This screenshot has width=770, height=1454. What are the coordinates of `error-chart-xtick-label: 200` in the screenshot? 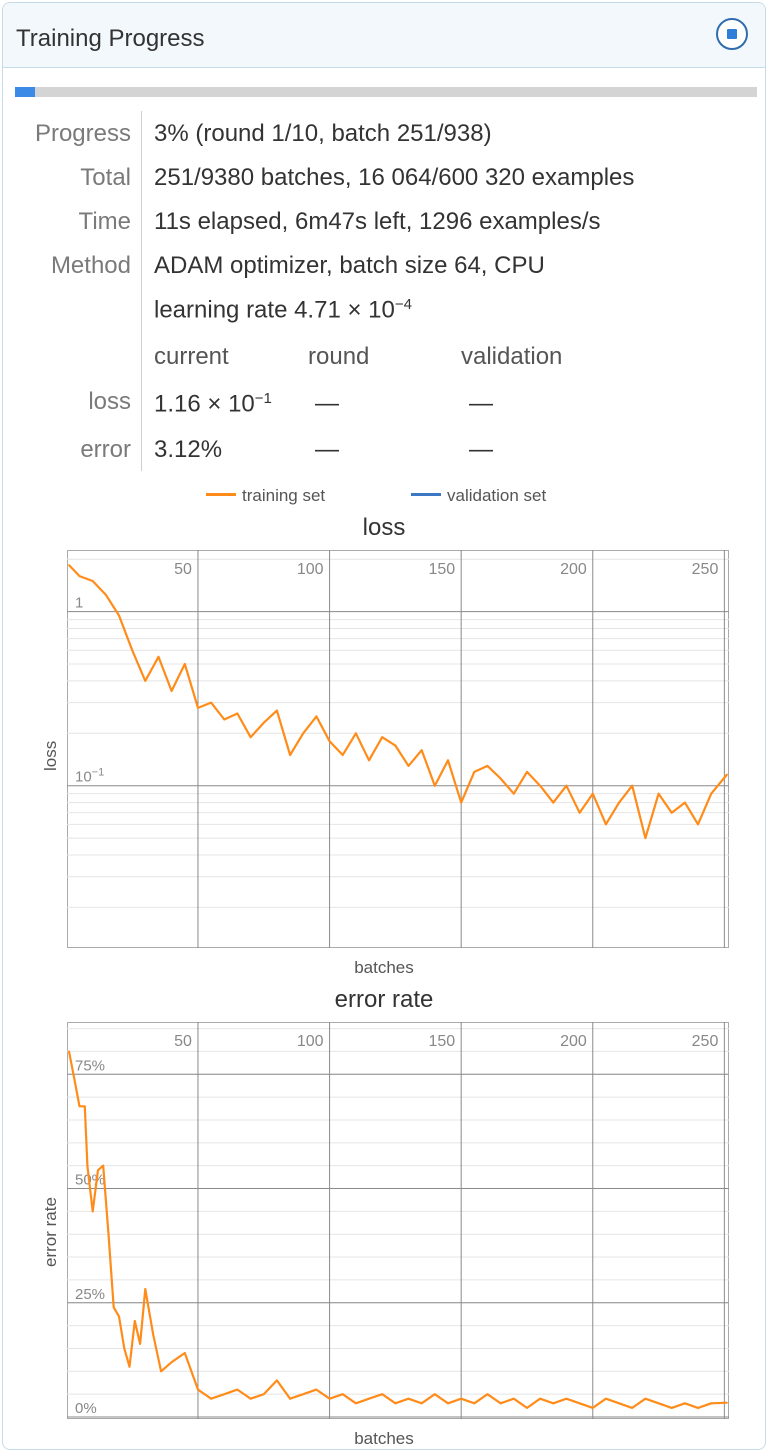 It's located at (573, 1041).